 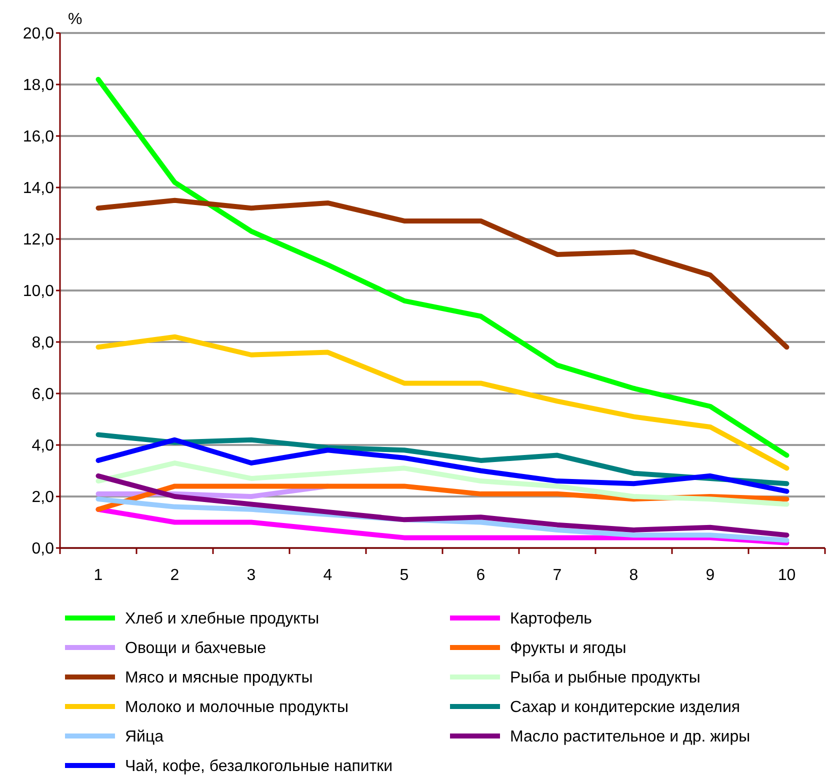 What do you see at coordinates (568, 649) in the screenshot?
I see `legend-label: Фрукты и ягоды` at bounding box center [568, 649].